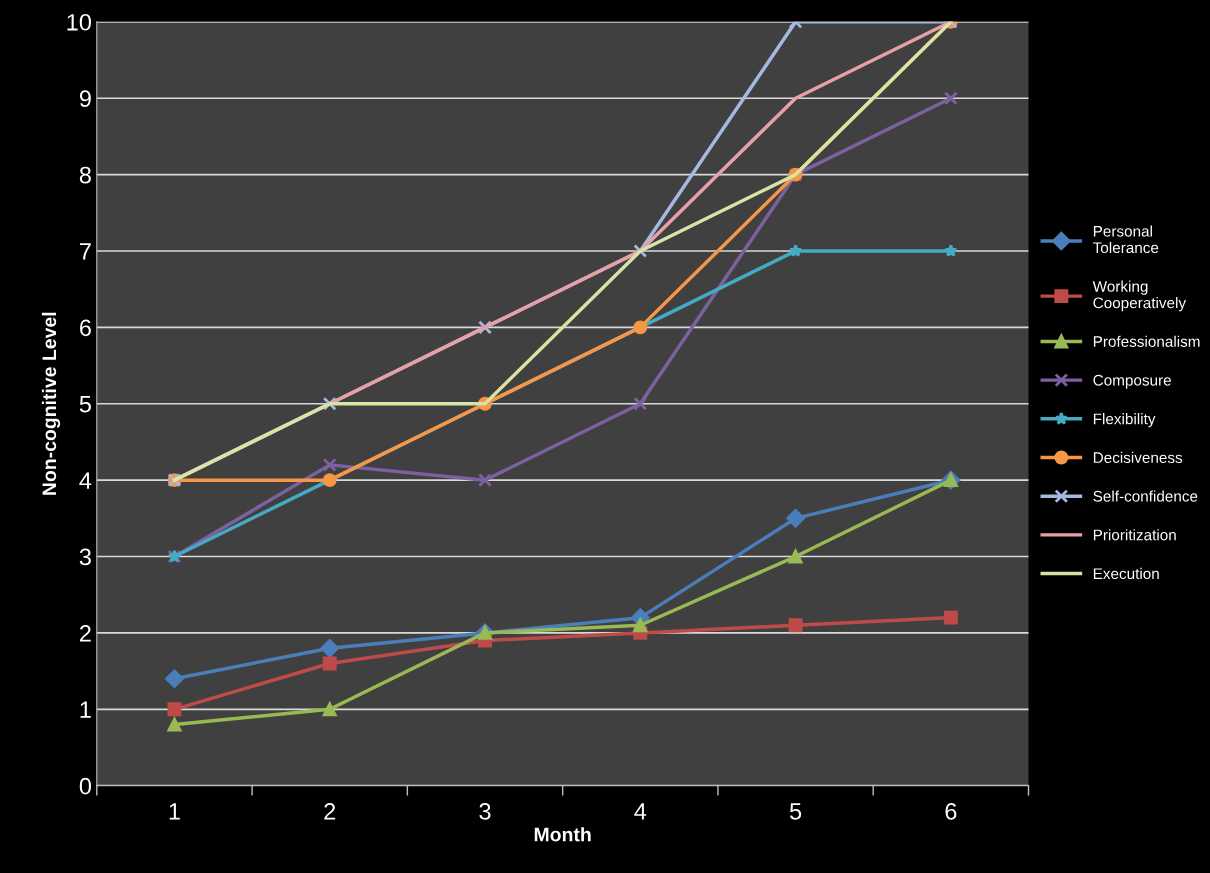  Describe the element at coordinates (85, 633) in the screenshot. I see `y-tick-label: 2` at that location.